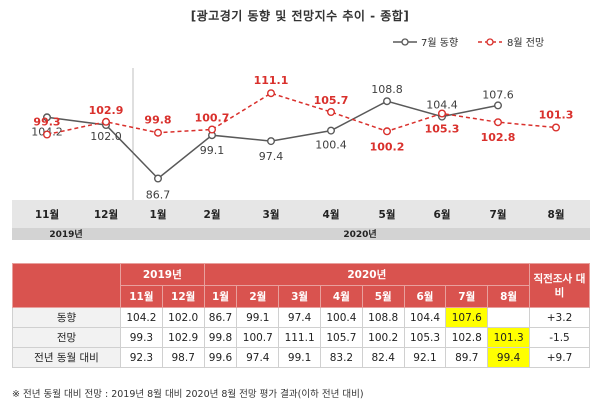 The height and width of the screenshot is (405, 600). I want to click on data-label-forecast: 102.8, so click(498, 137).